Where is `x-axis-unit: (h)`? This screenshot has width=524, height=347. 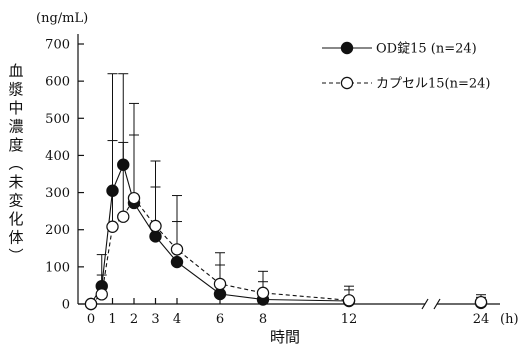
x-axis-unit: (h) is located at coordinates (509, 319).